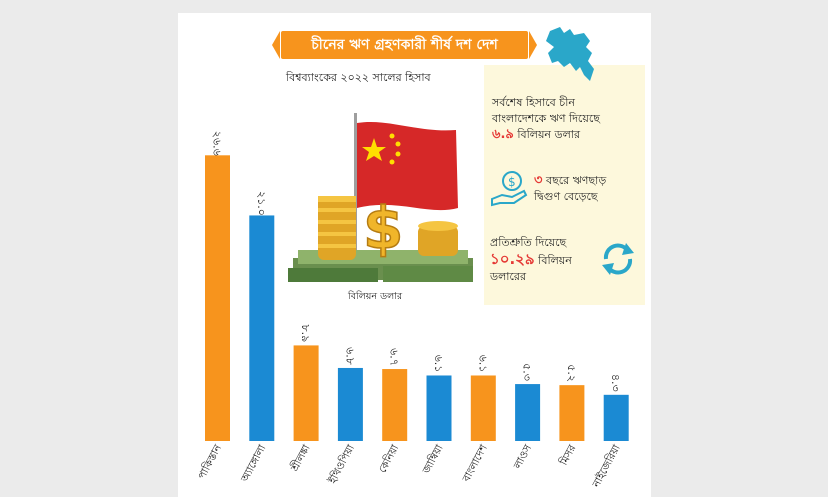 This screenshot has width=828, height=497. I want to click on category-label-7: লাওস, so click(523, 457).